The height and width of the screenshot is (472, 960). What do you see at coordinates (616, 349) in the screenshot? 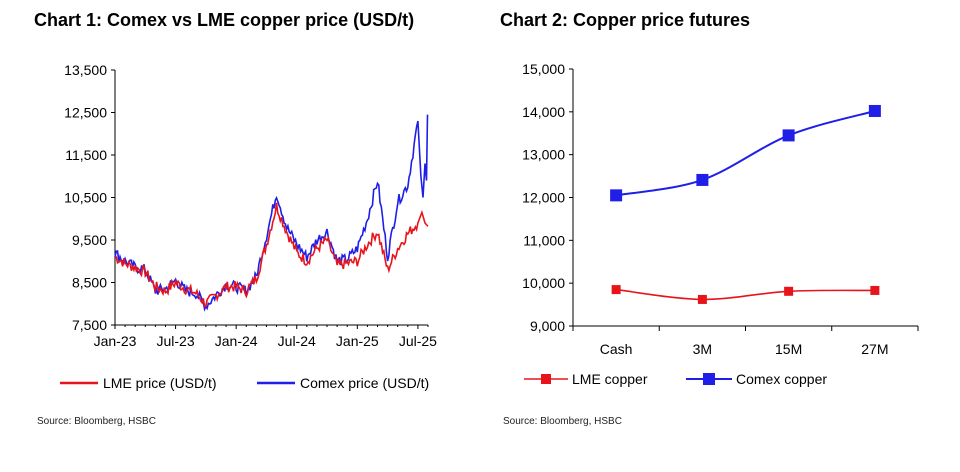
I see `chart2-x-tick-label: Cash` at bounding box center [616, 349].